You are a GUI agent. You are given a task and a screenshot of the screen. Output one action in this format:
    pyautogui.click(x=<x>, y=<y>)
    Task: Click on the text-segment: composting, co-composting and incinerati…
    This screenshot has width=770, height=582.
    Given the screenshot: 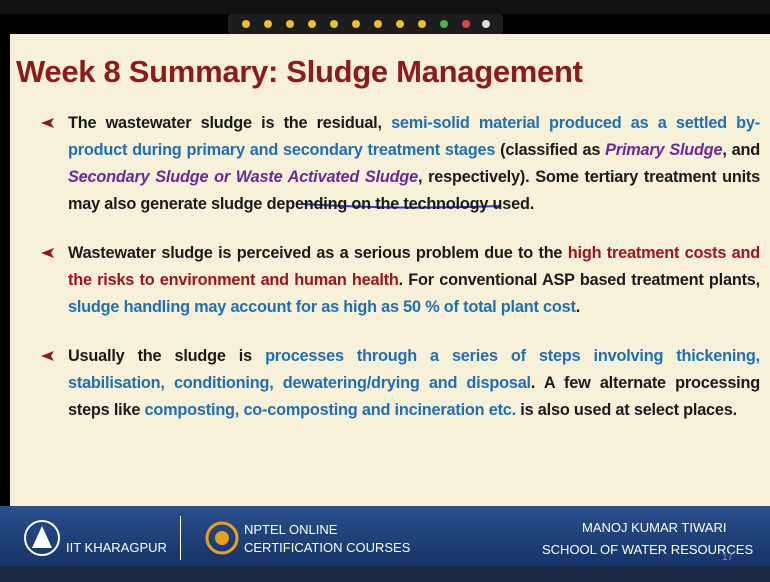 What is the action you would take?
    pyautogui.click(x=330, y=410)
    